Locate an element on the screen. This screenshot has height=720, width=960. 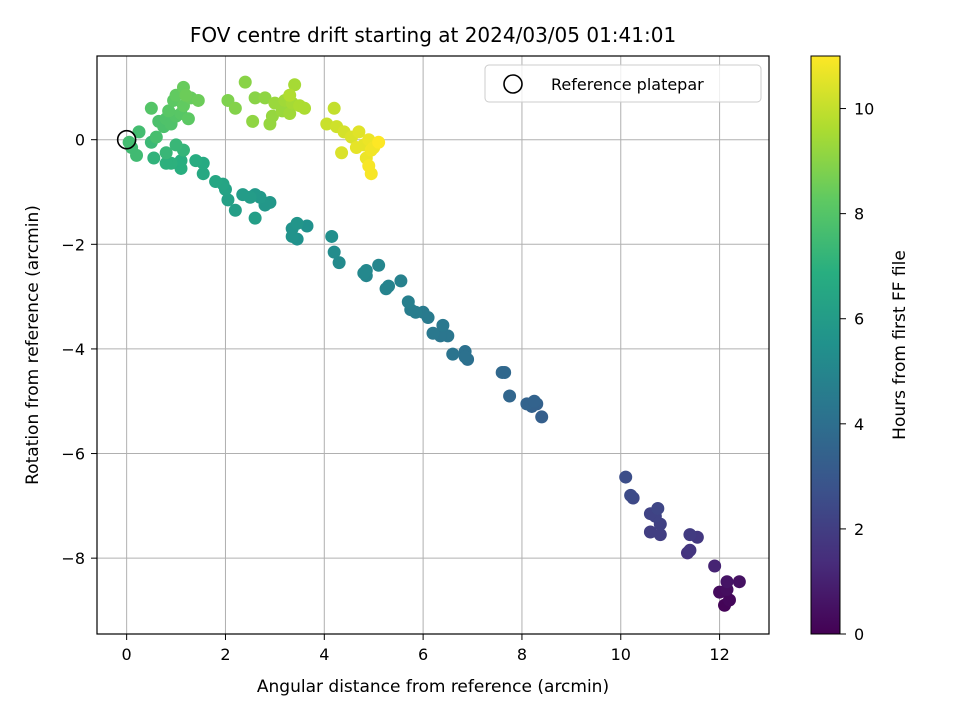
reference-marker is located at coordinates (126, 139).